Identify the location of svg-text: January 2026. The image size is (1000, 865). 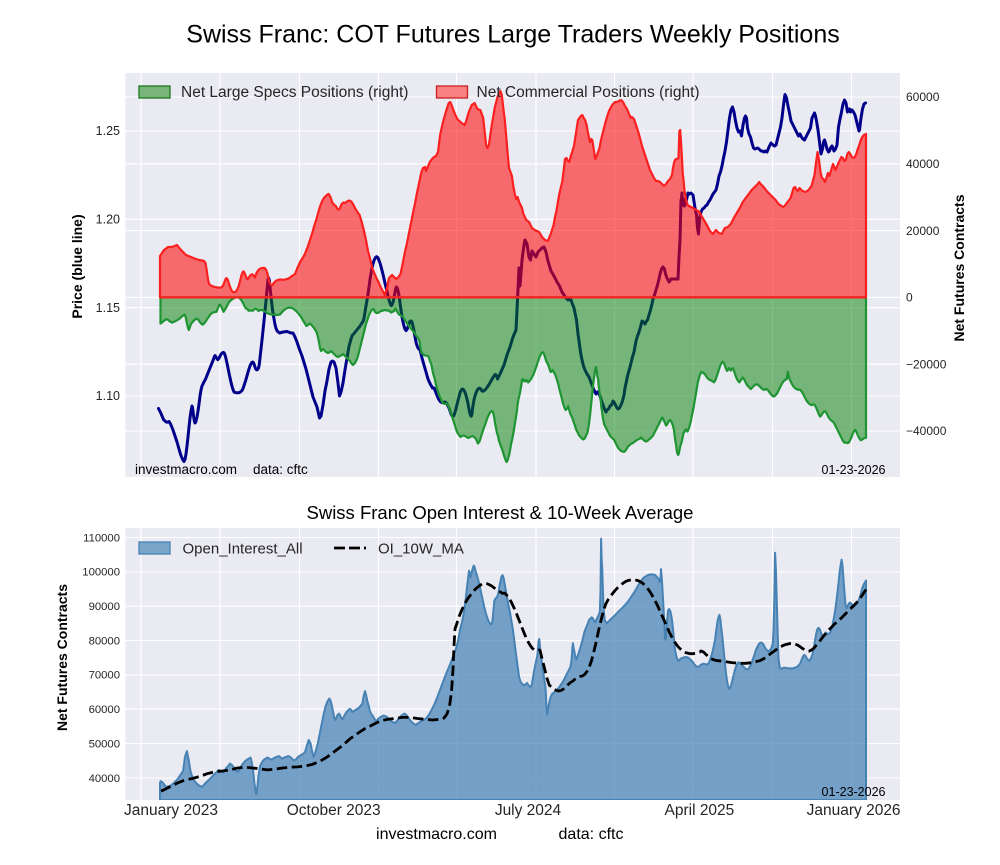
(854, 810).